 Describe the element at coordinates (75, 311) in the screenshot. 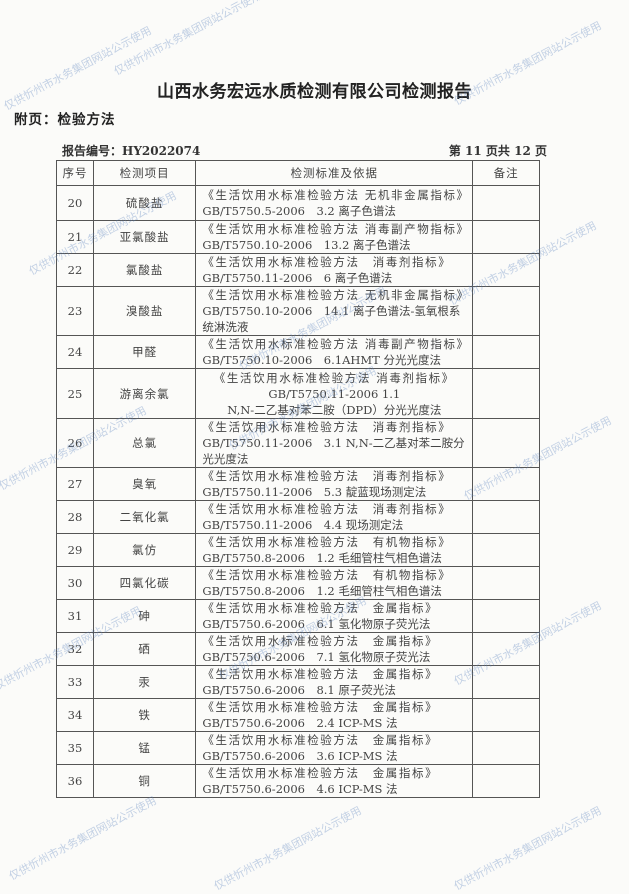

I see `cell-no: 23` at that location.